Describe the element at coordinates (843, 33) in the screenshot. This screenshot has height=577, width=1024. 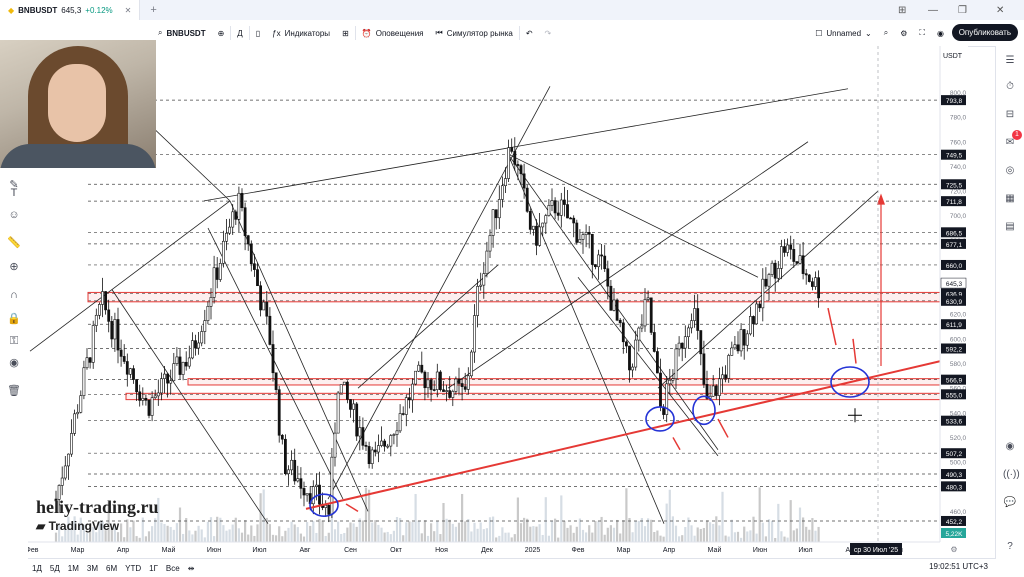
I see `layout-menu: ☐ Unnamed ⌄` at that location.